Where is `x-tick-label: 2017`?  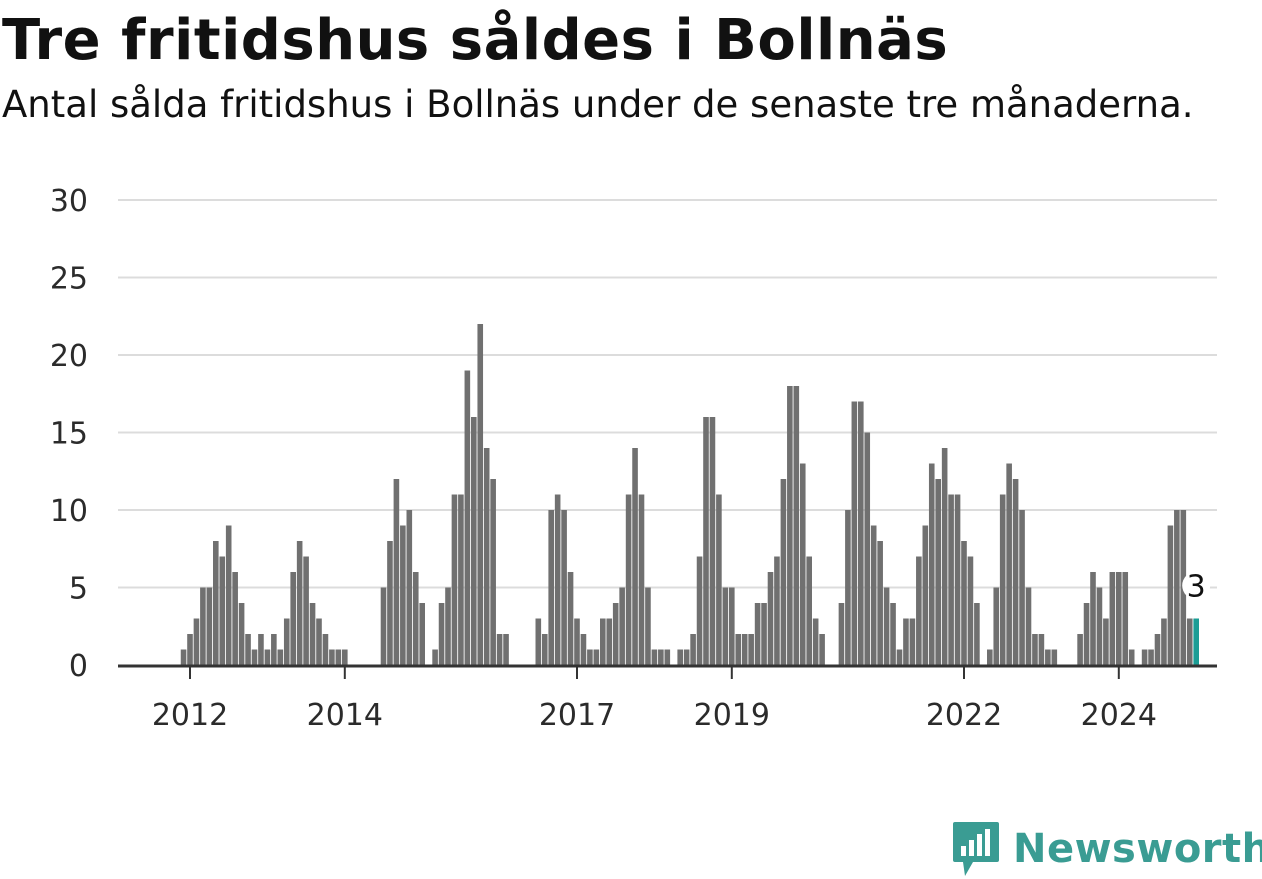 x-tick-label: 2017 is located at coordinates (577, 715).